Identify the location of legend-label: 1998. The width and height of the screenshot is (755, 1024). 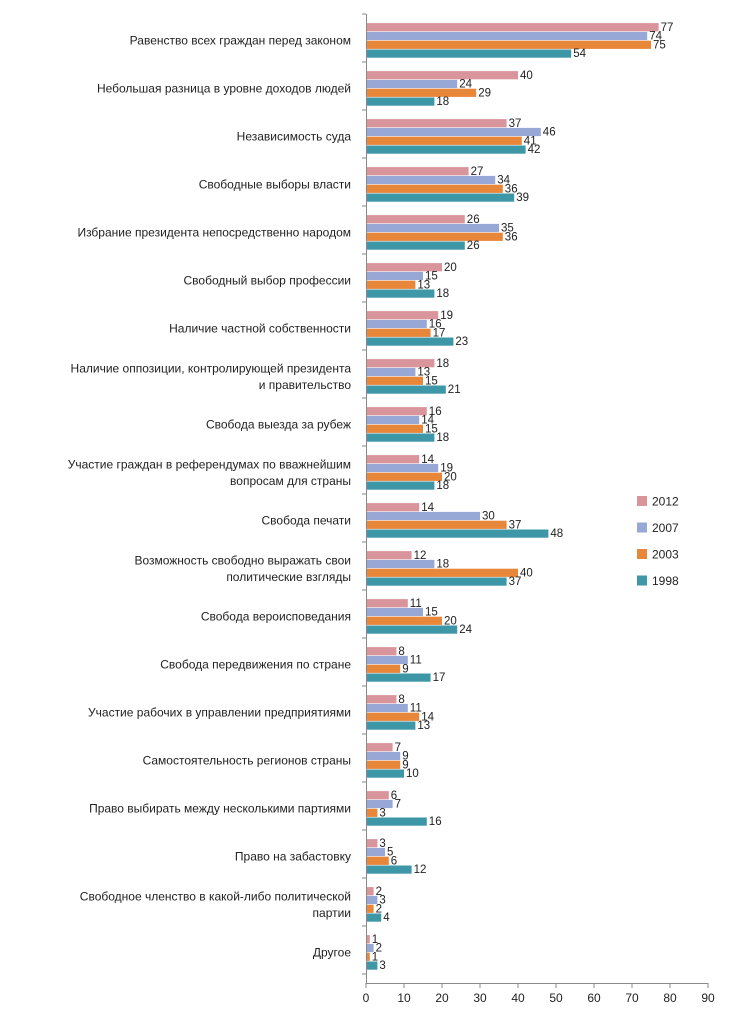
(665, 581).